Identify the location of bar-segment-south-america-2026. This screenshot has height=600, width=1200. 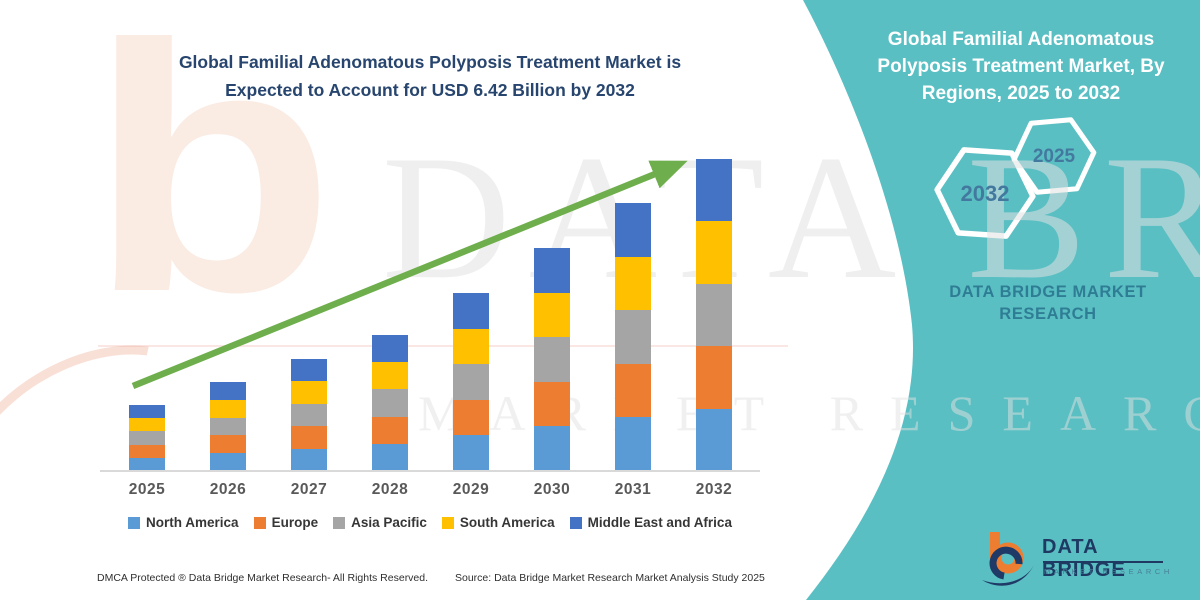
(228, 408).